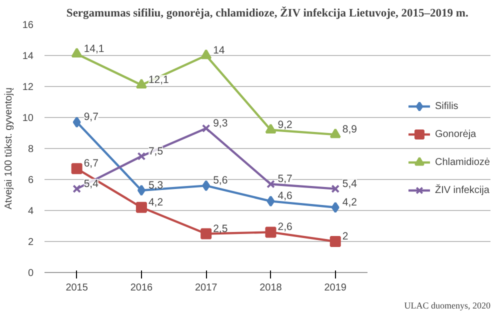  Describe the element at coordinates (28, 25) in the screenshot. I see `y-tick-label: 16` at that location.